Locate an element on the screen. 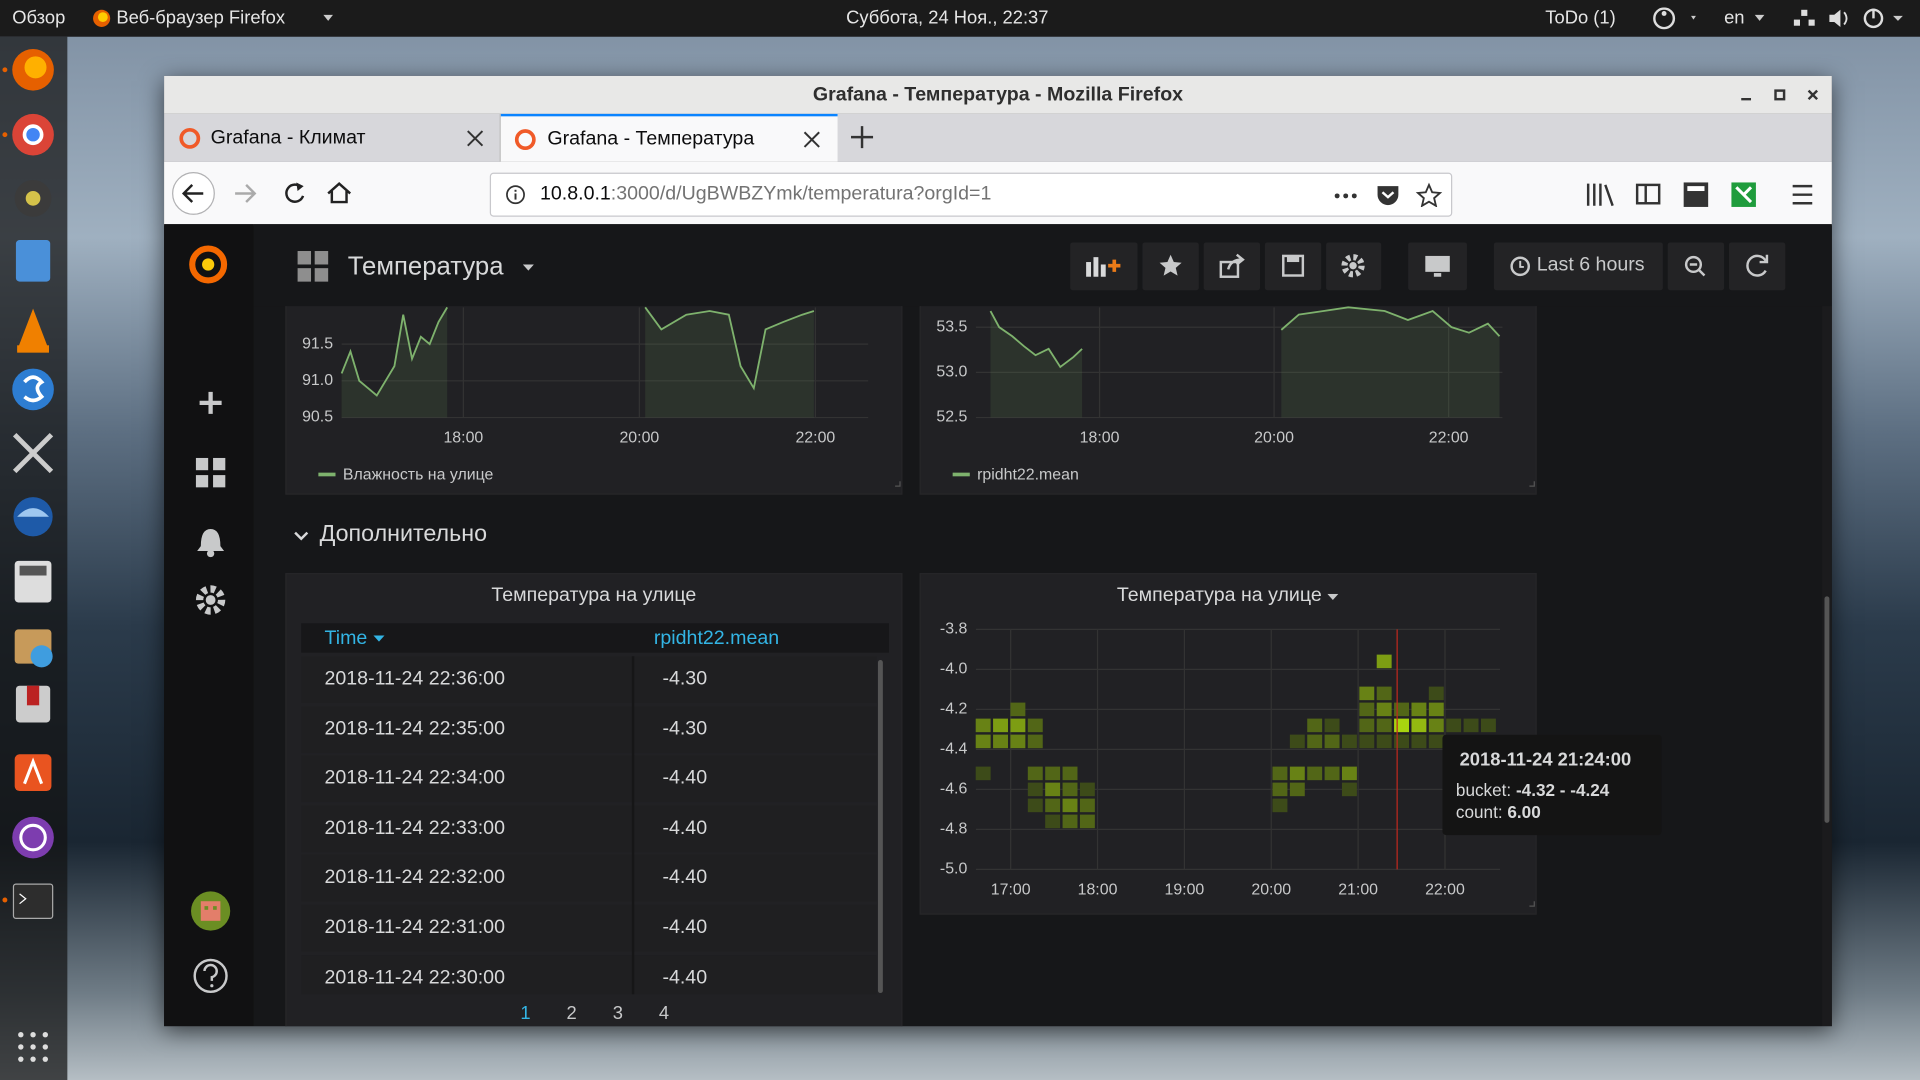 Image resolution: width=1920 pixels, height=1080 pixels. sidebar-icons is located at coordinates (208, 625).